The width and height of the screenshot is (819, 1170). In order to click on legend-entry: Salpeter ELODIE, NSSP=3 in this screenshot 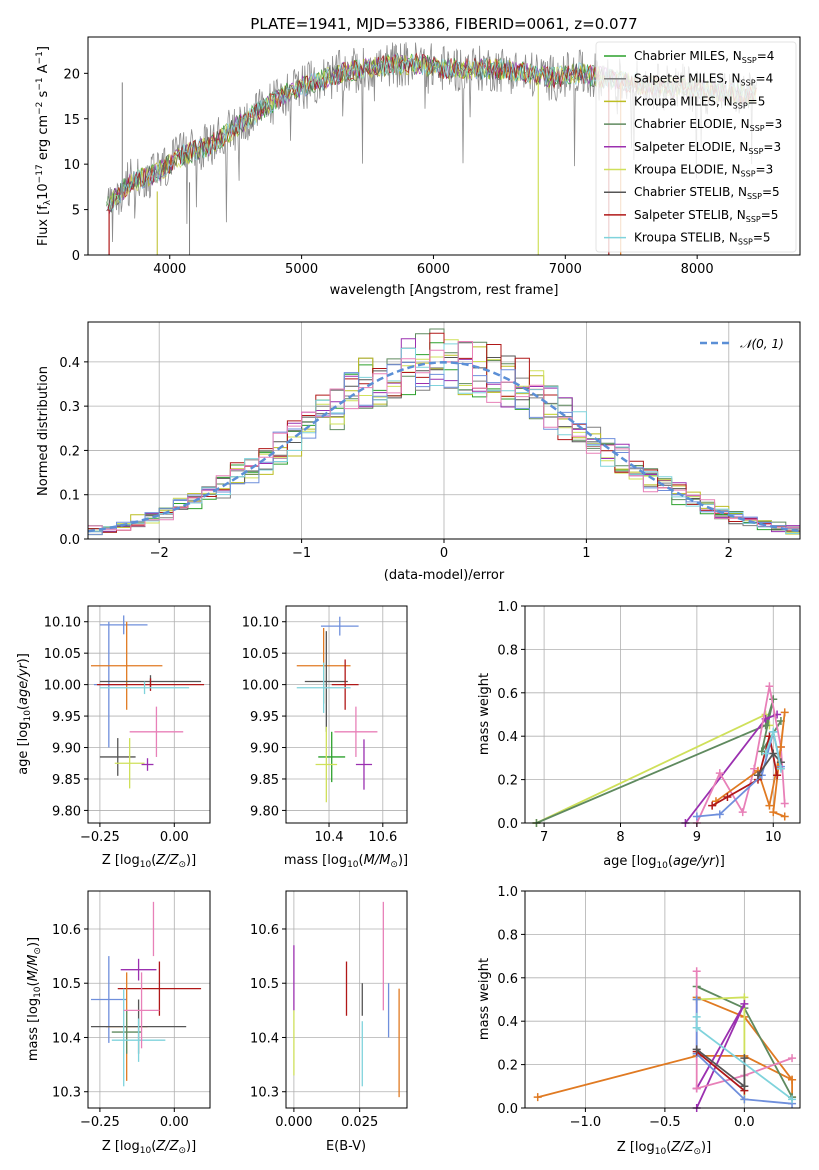, I will do `click(707, 148)`.